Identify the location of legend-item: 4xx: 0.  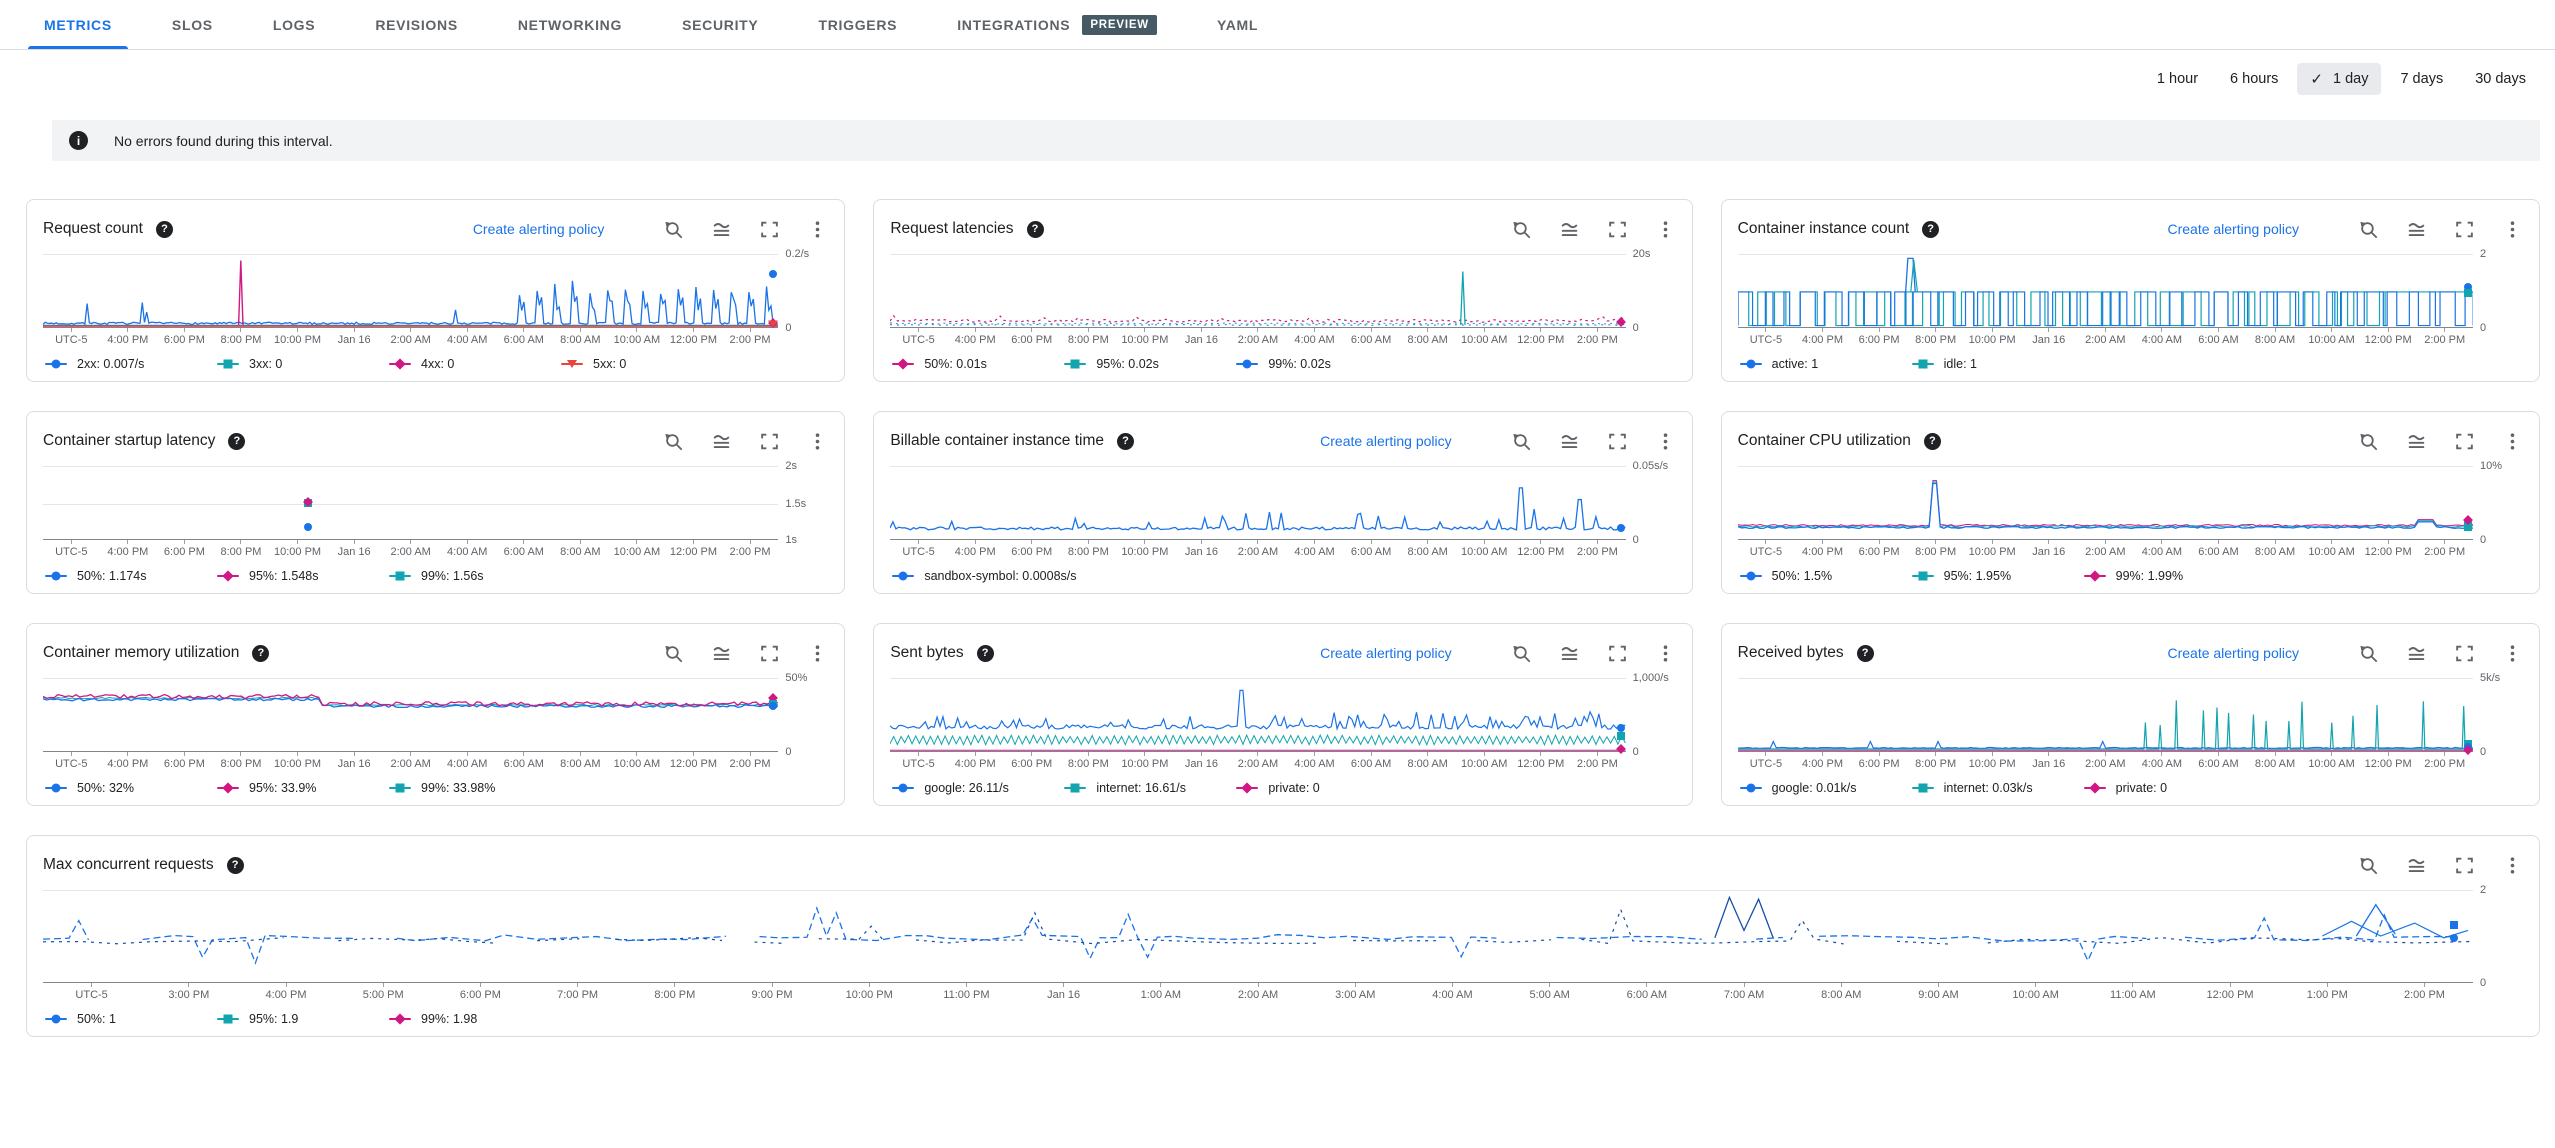
(475, 364).